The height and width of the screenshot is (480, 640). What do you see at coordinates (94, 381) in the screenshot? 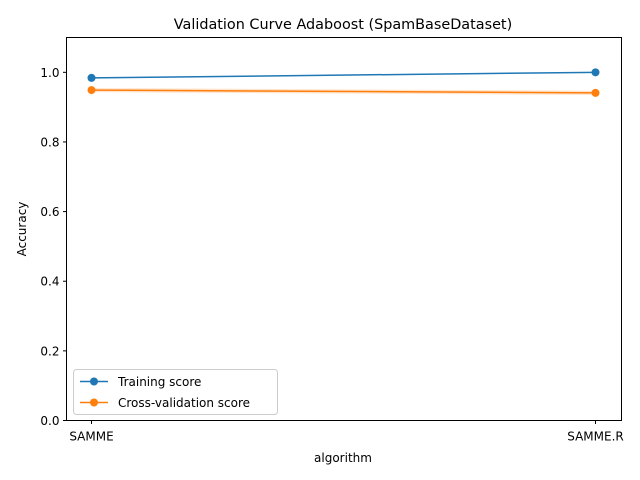
I see `training-legend-marker` at bounding box center [94, 381].